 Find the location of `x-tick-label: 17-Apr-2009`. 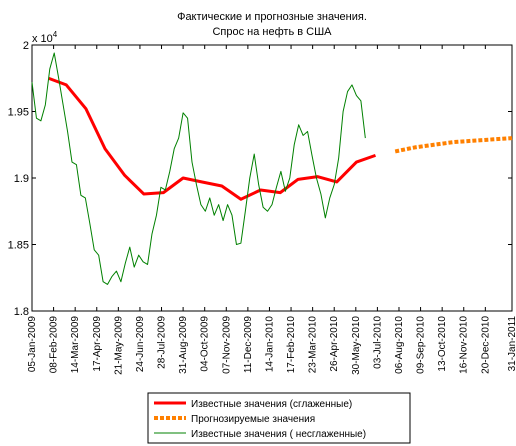

x-tick-label: 17-Apr-2009 is located at coordinates (97, 344).